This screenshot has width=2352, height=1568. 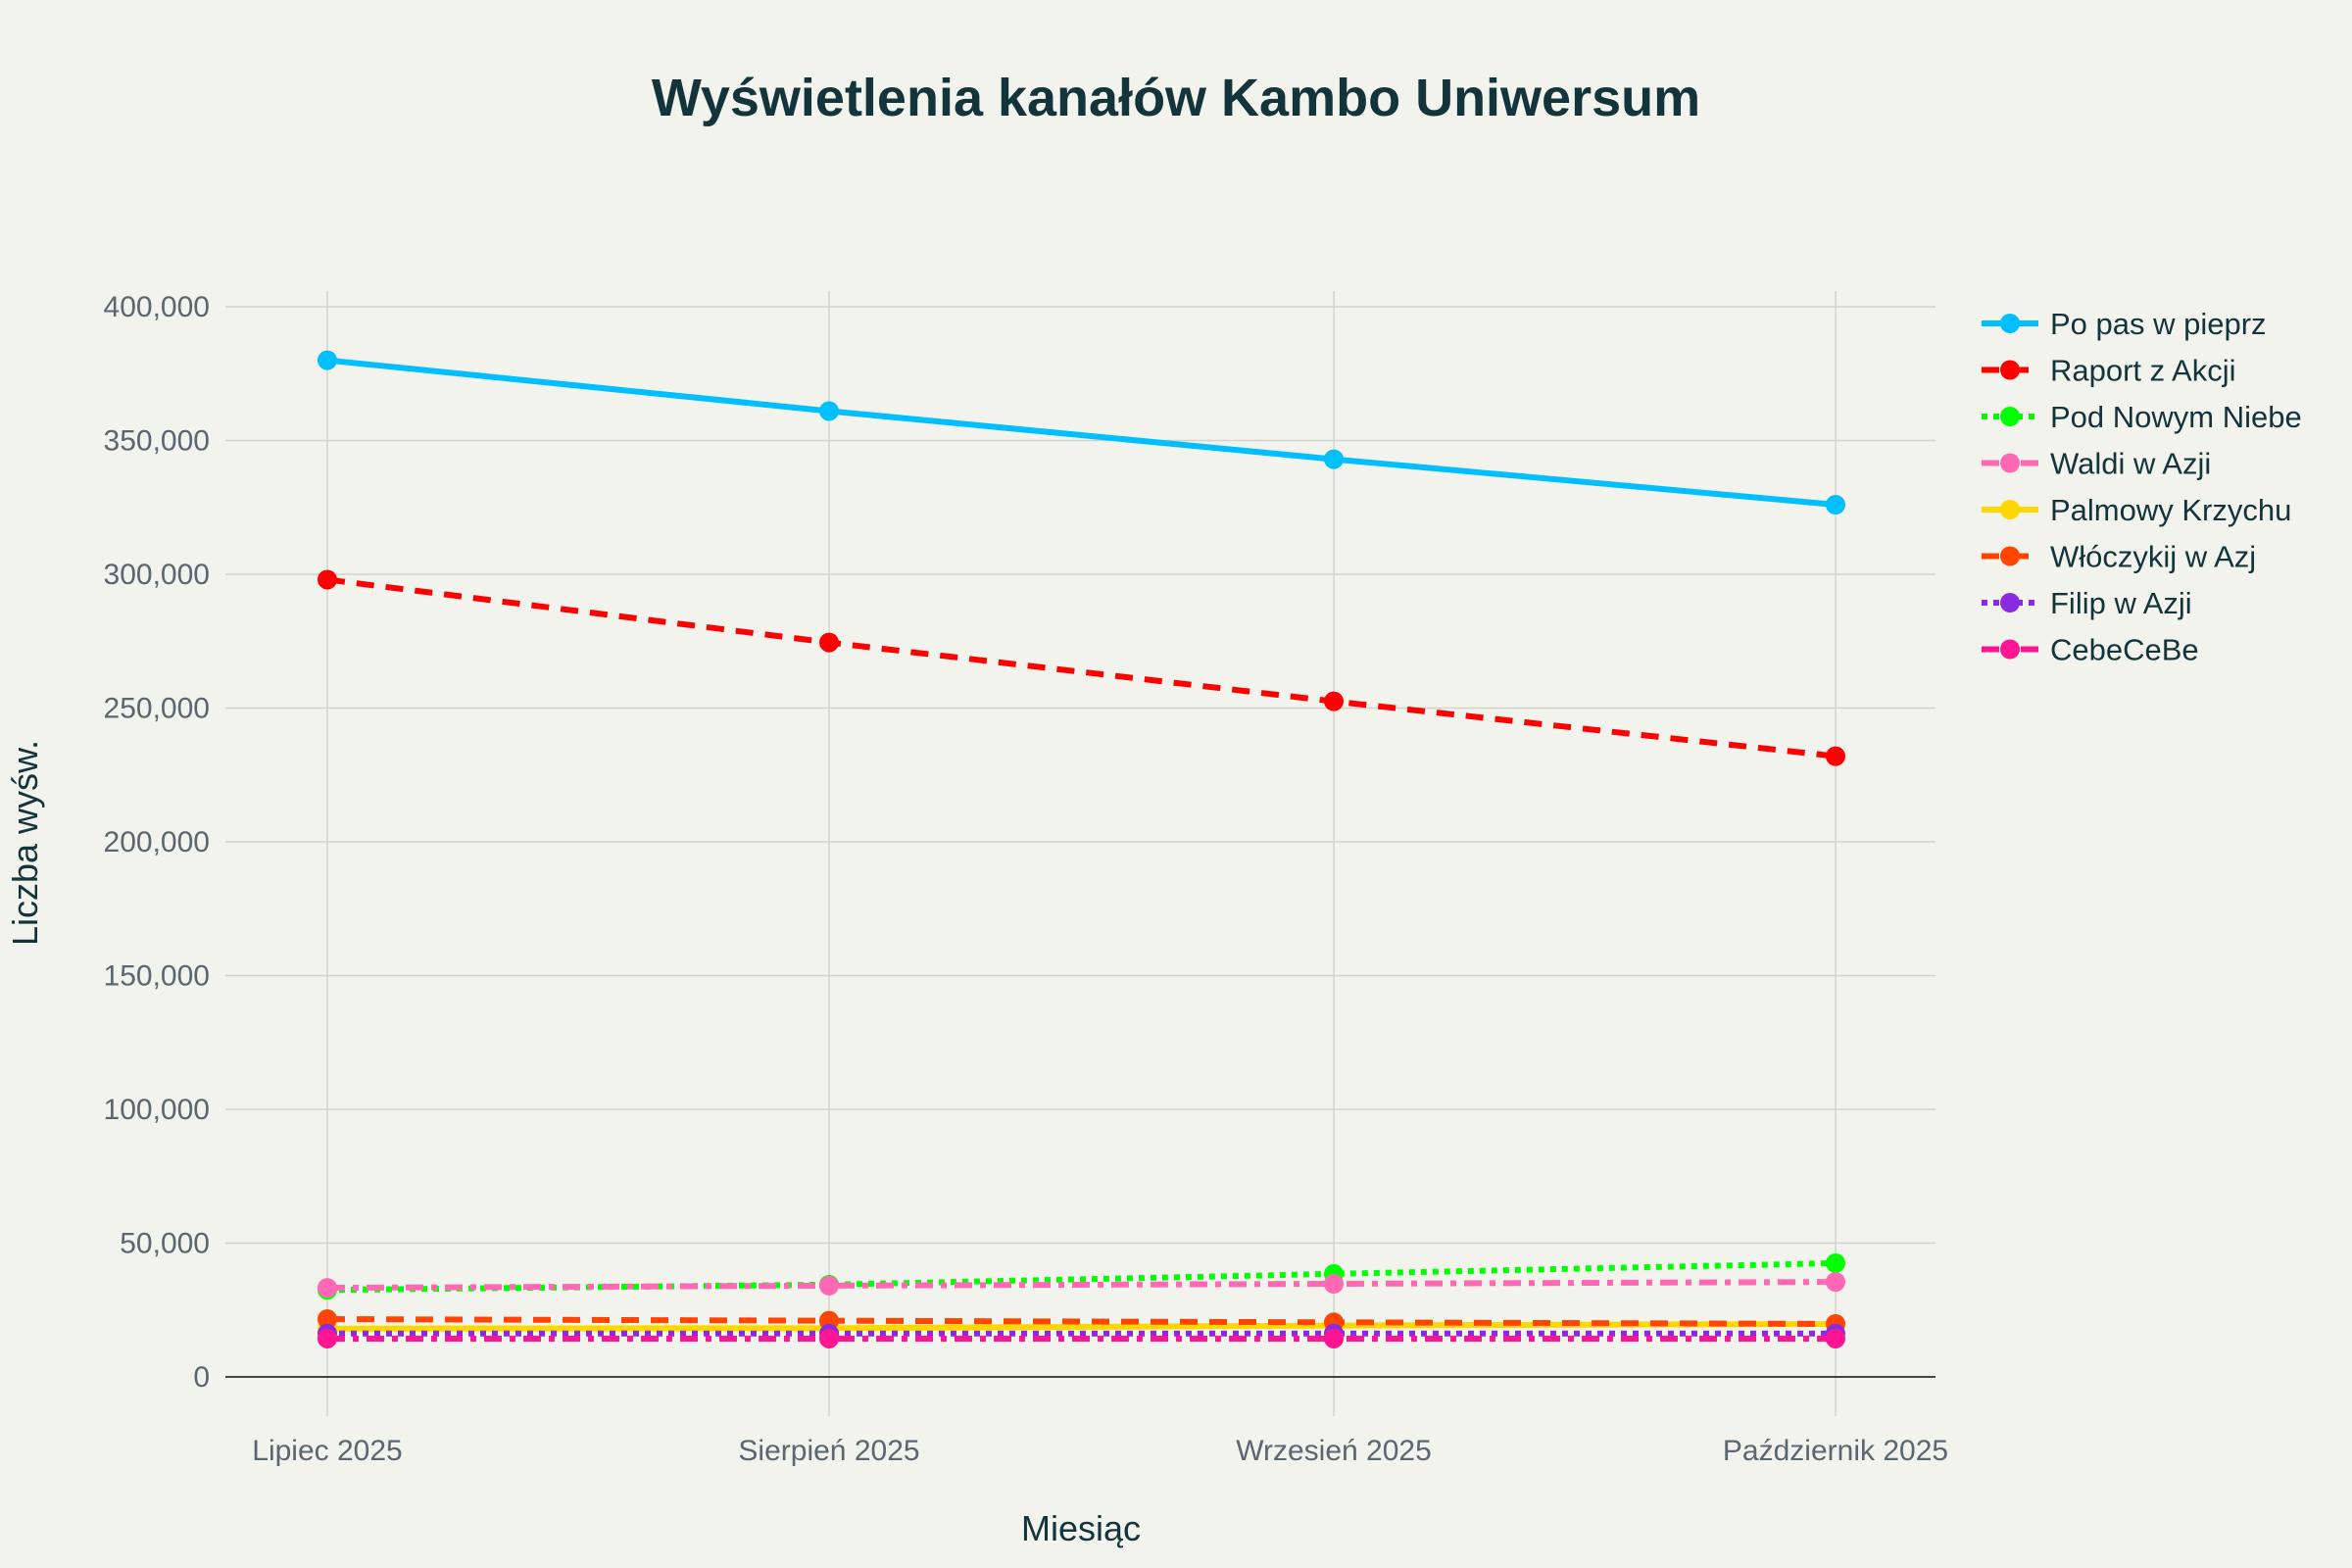 I want to click on legend-item: Filip w Azji, so click(x=2087, y=603).